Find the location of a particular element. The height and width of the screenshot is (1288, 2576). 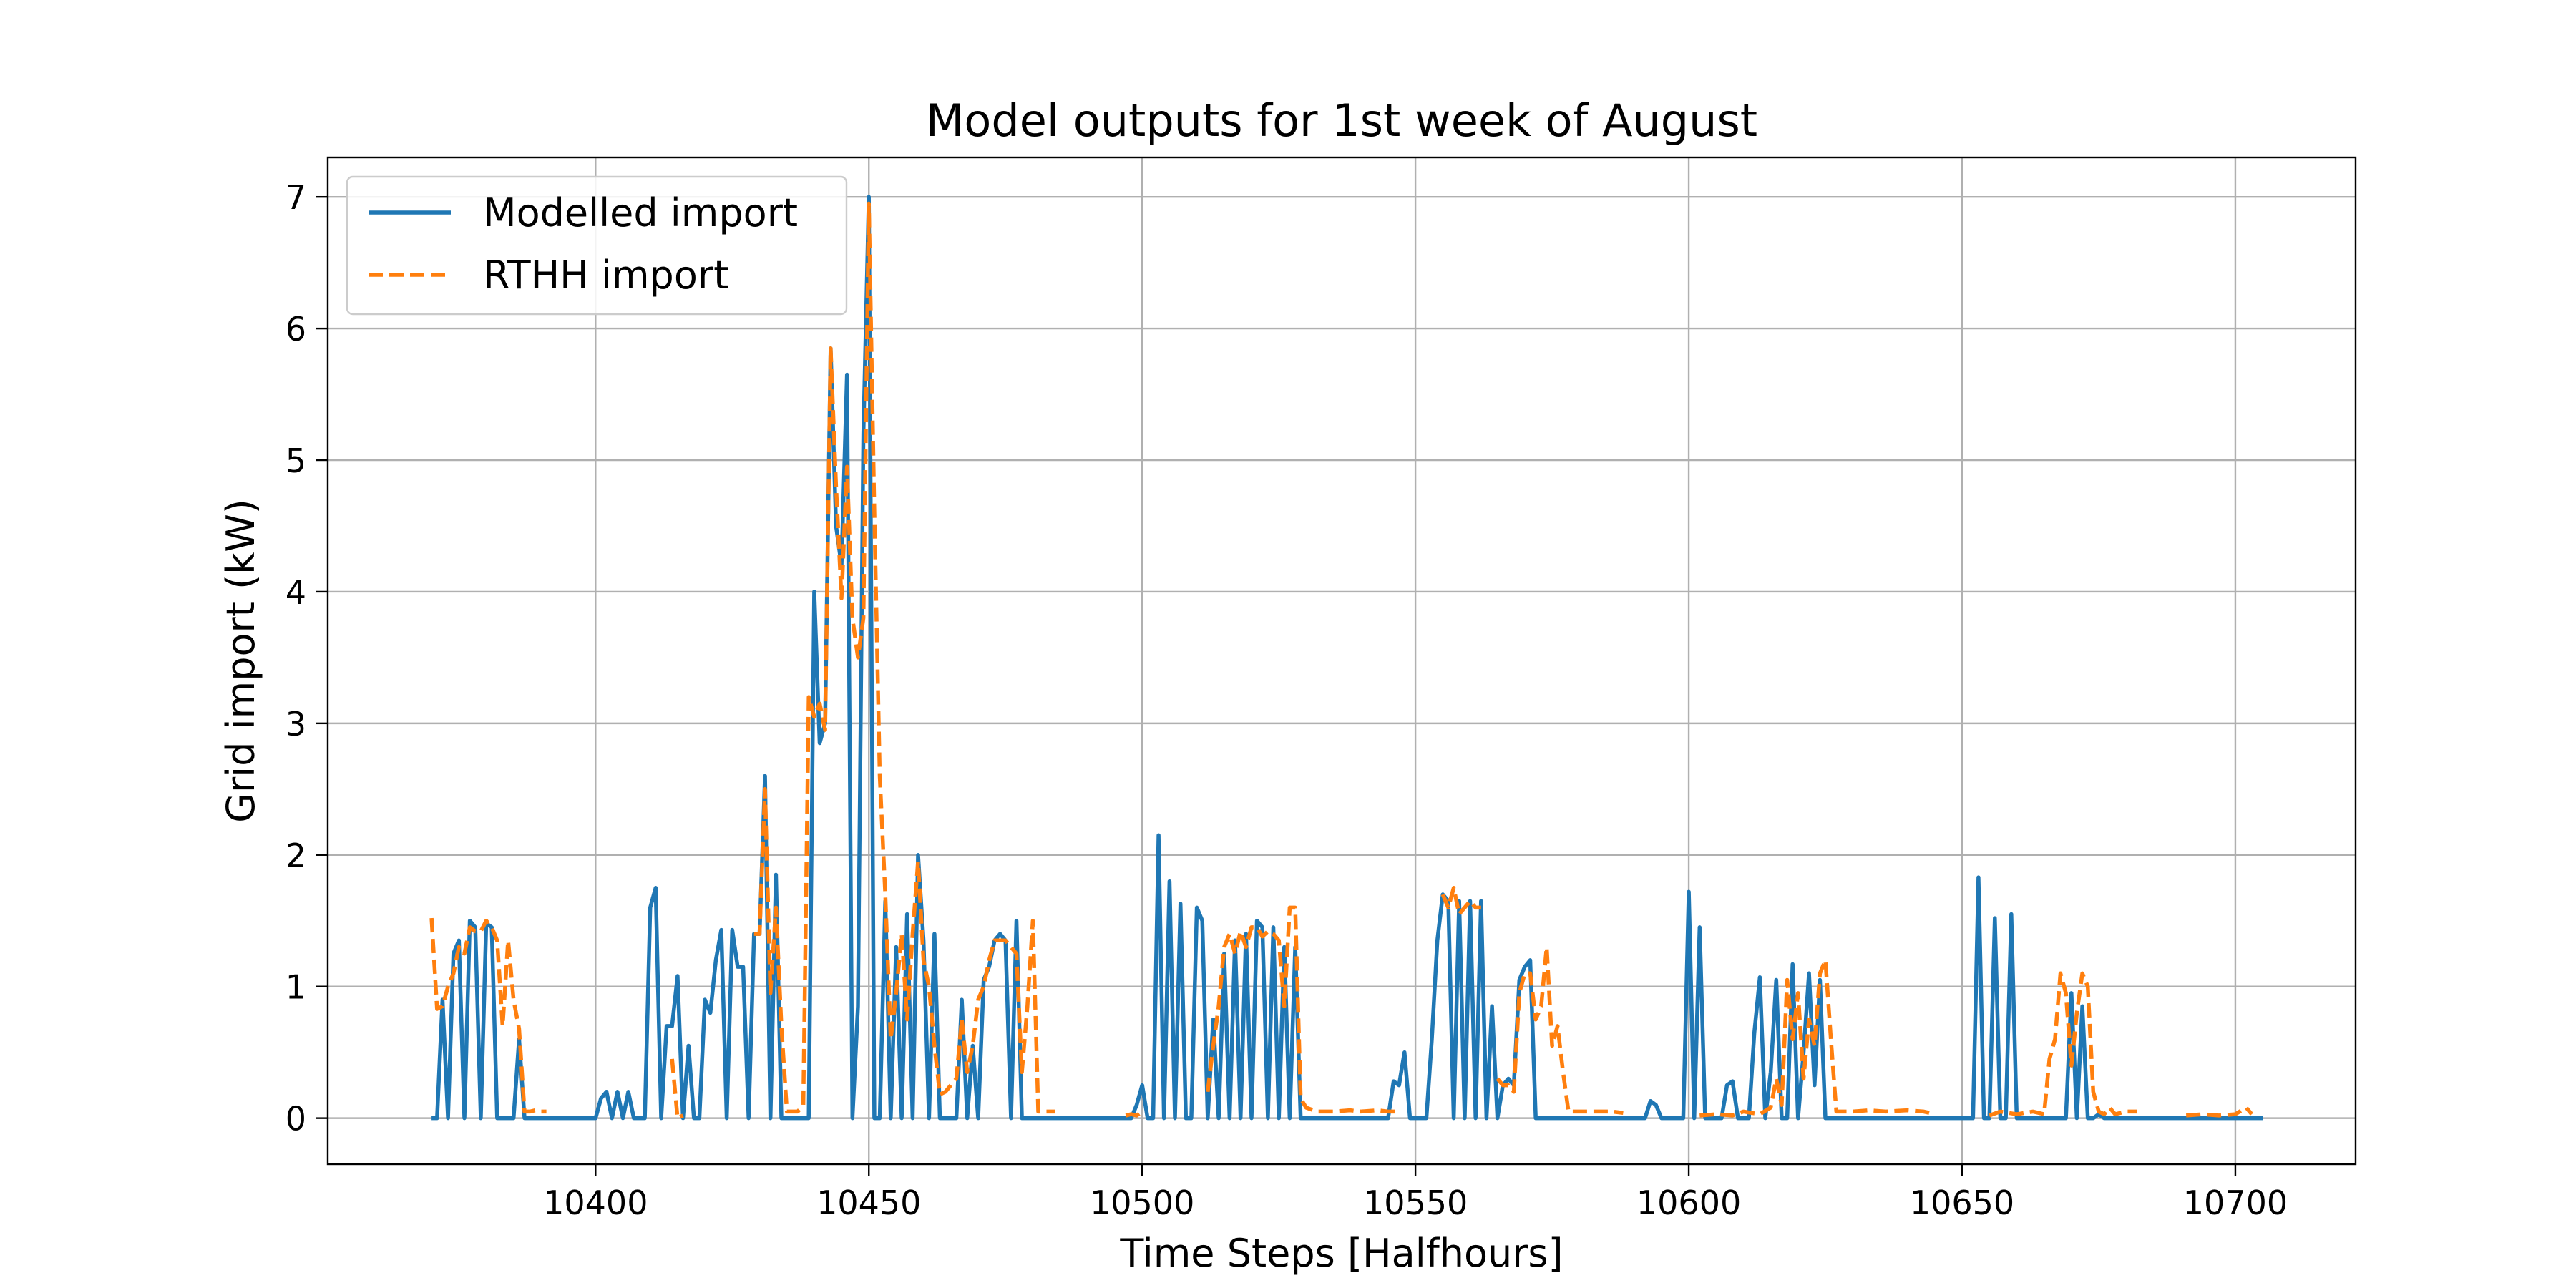

y-tick-label: 0 is located at coordinates (296, 1119).